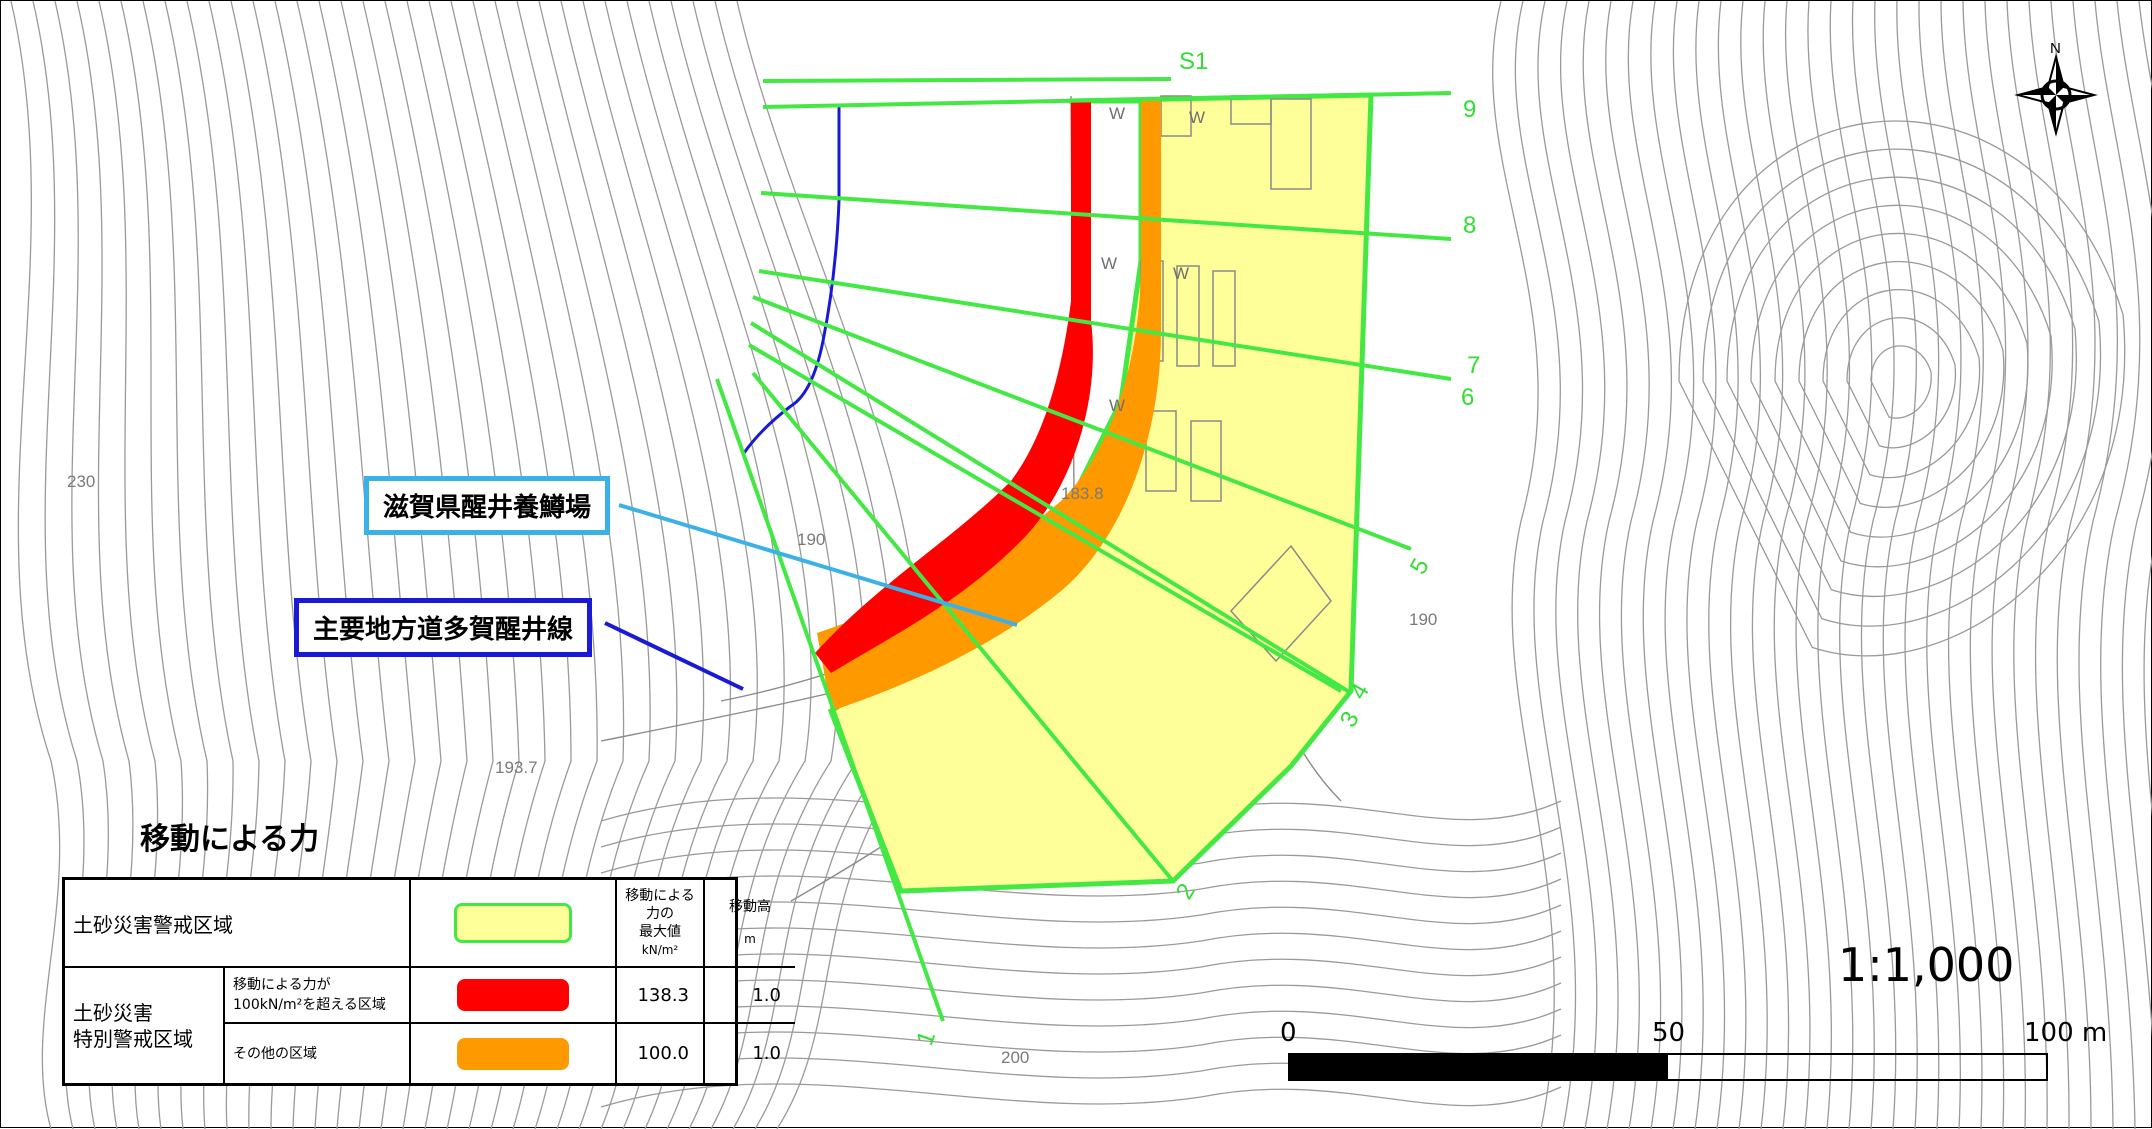  What do you see at coordinates (1082, 493) in the screenshot?
I see `svg-text: 183.8` at bounding box center [1082, 493].